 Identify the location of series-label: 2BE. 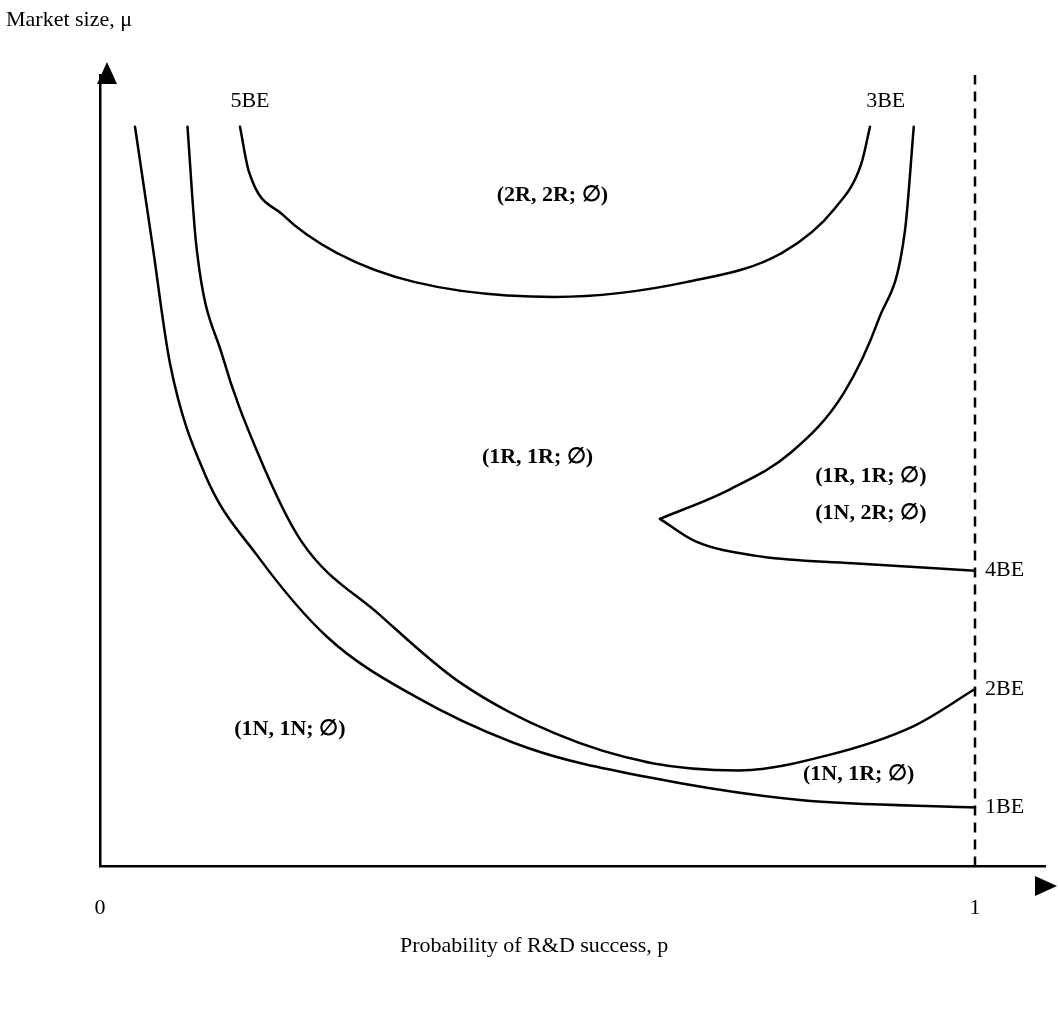
(1005, 687).